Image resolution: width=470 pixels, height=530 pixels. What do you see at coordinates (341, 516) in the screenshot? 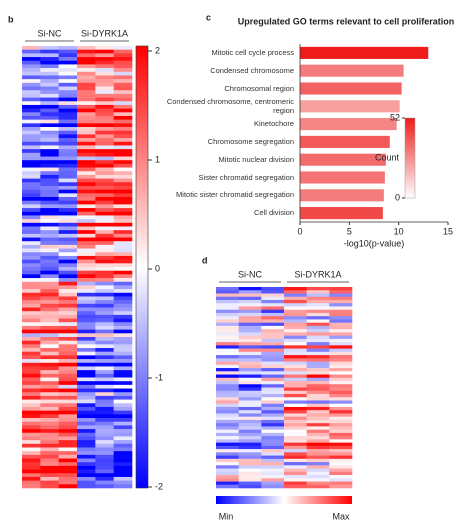
I see `colorbar-label: Max` at bounding box center [341, 516].